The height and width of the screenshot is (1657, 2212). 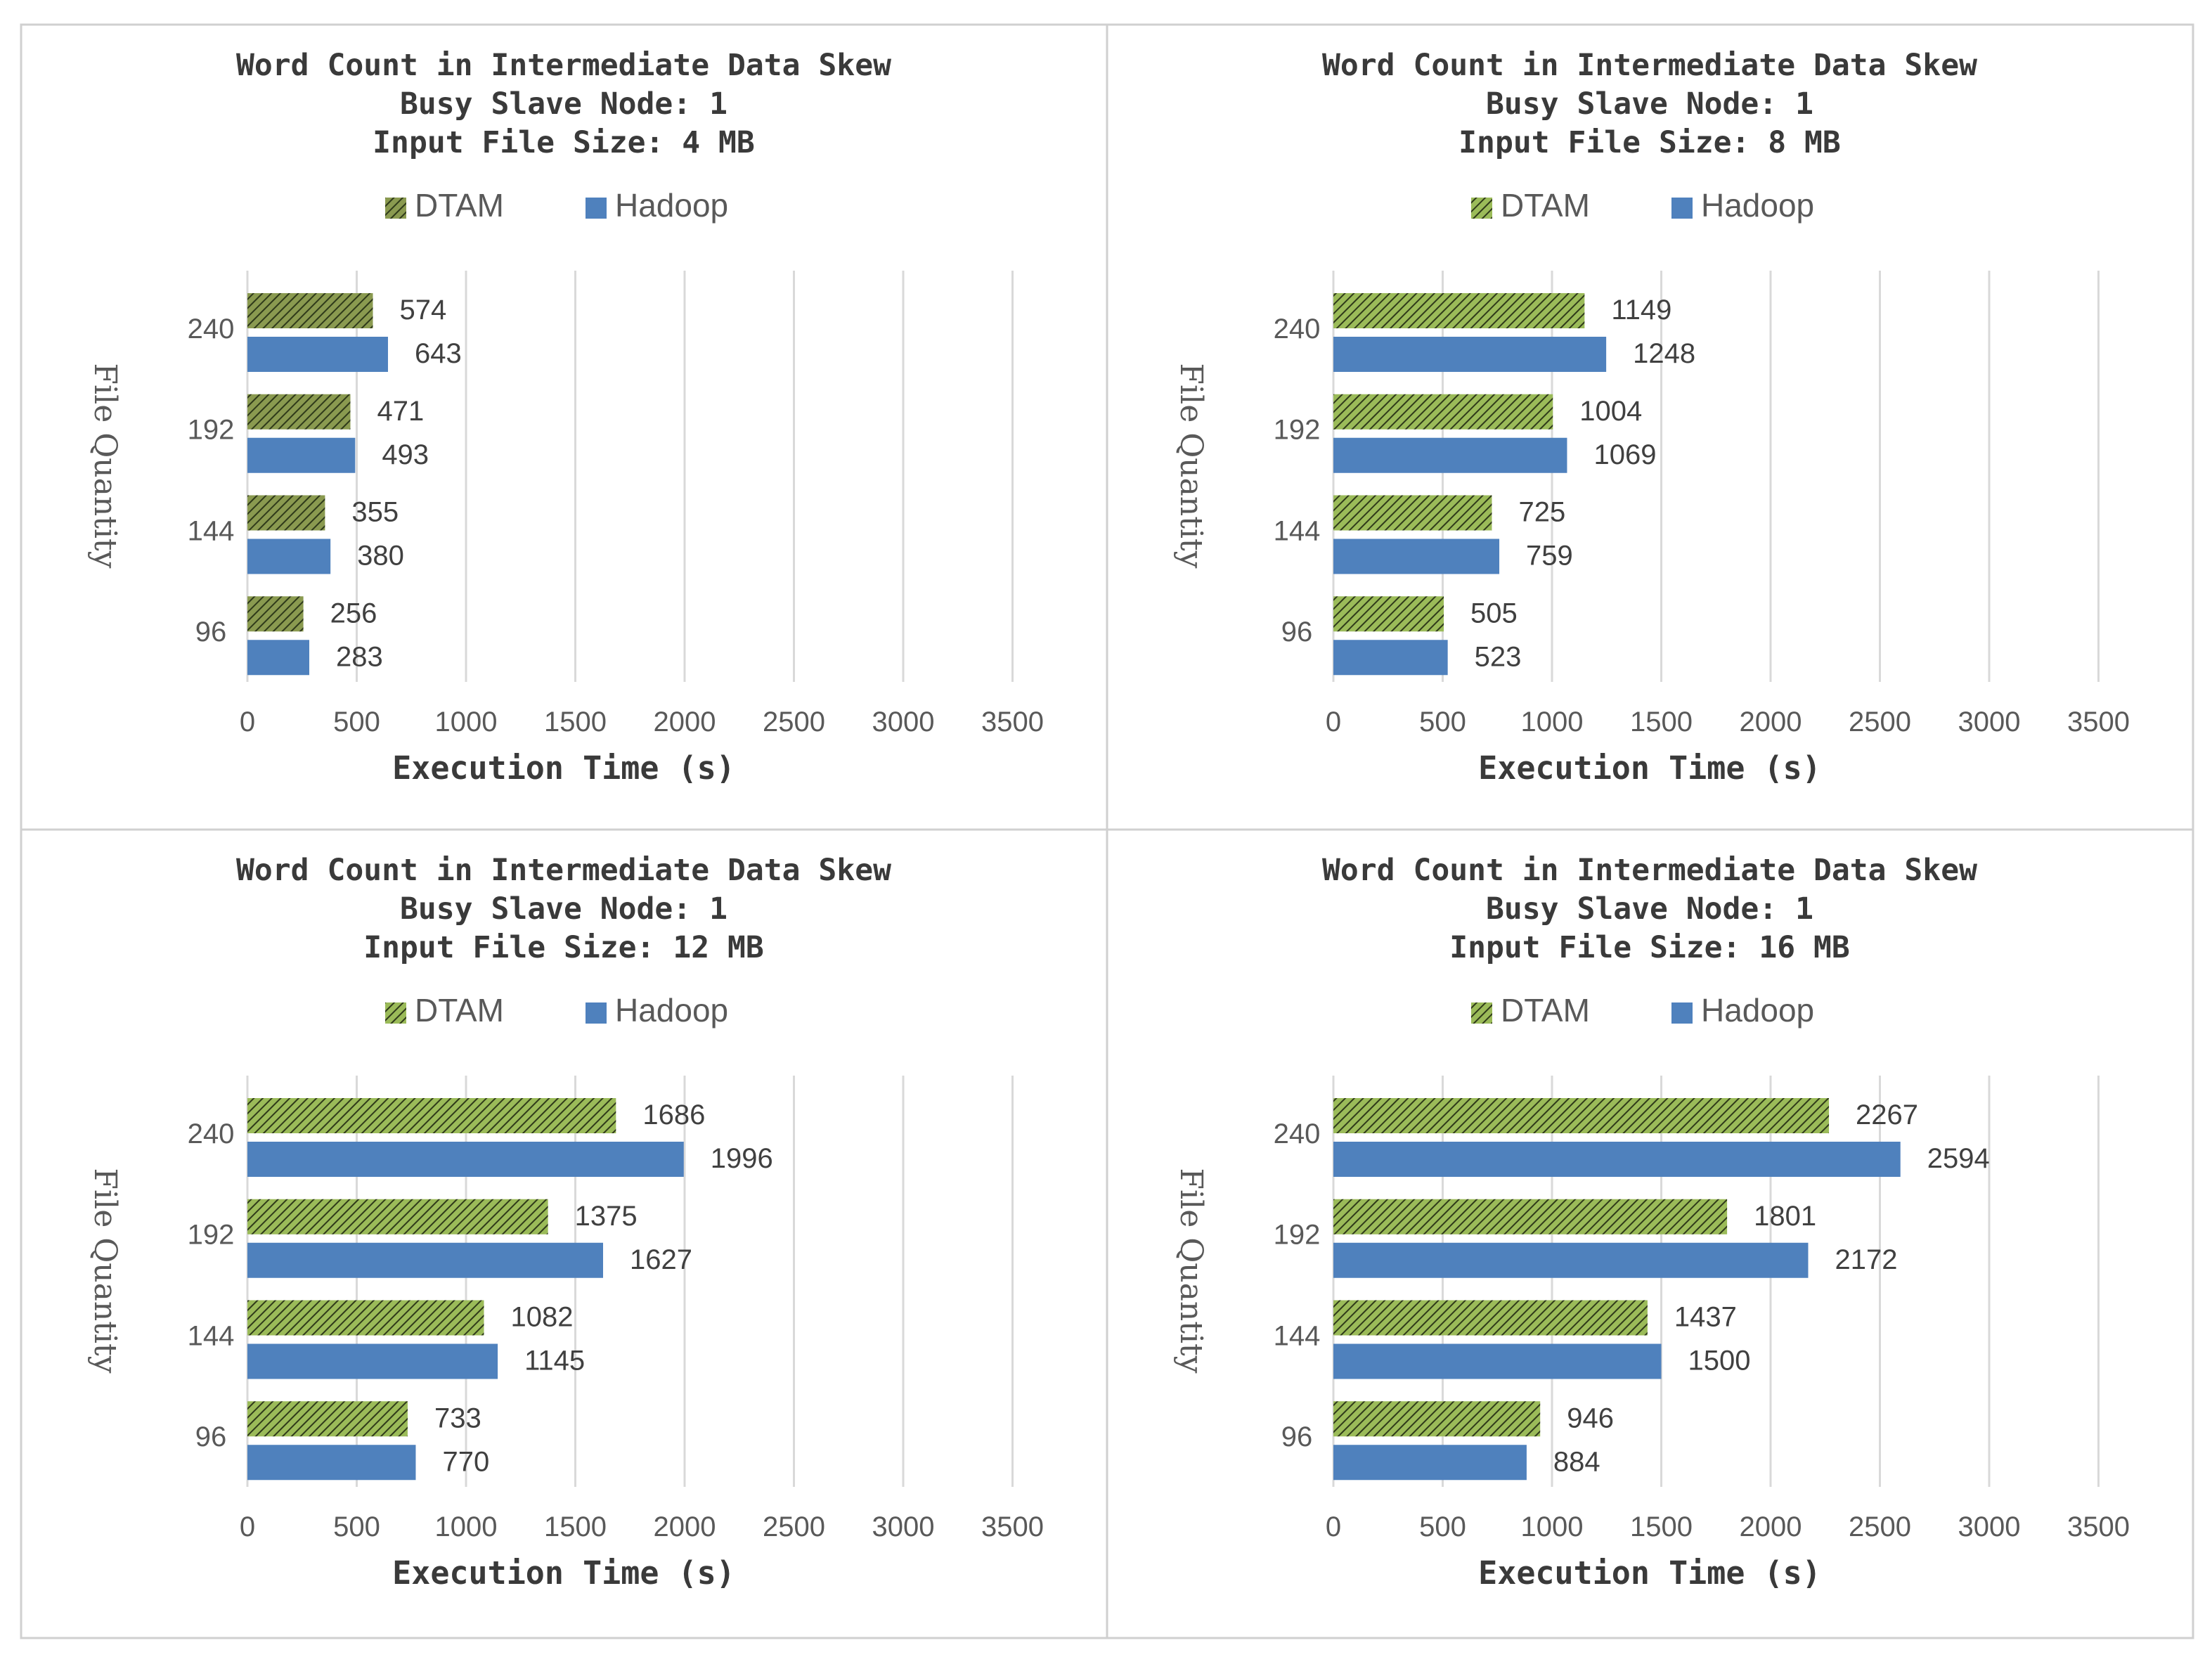 What do you see at coordinates (1541, 512) in the screenshot?
I see `data-label-dtam-144: 725` at bounding box center [1541, 512].